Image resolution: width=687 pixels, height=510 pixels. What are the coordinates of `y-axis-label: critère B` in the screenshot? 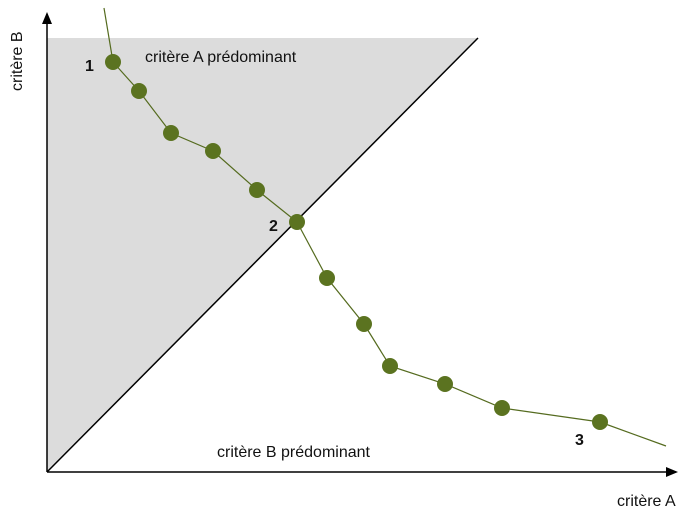 It's located at (17, 61).